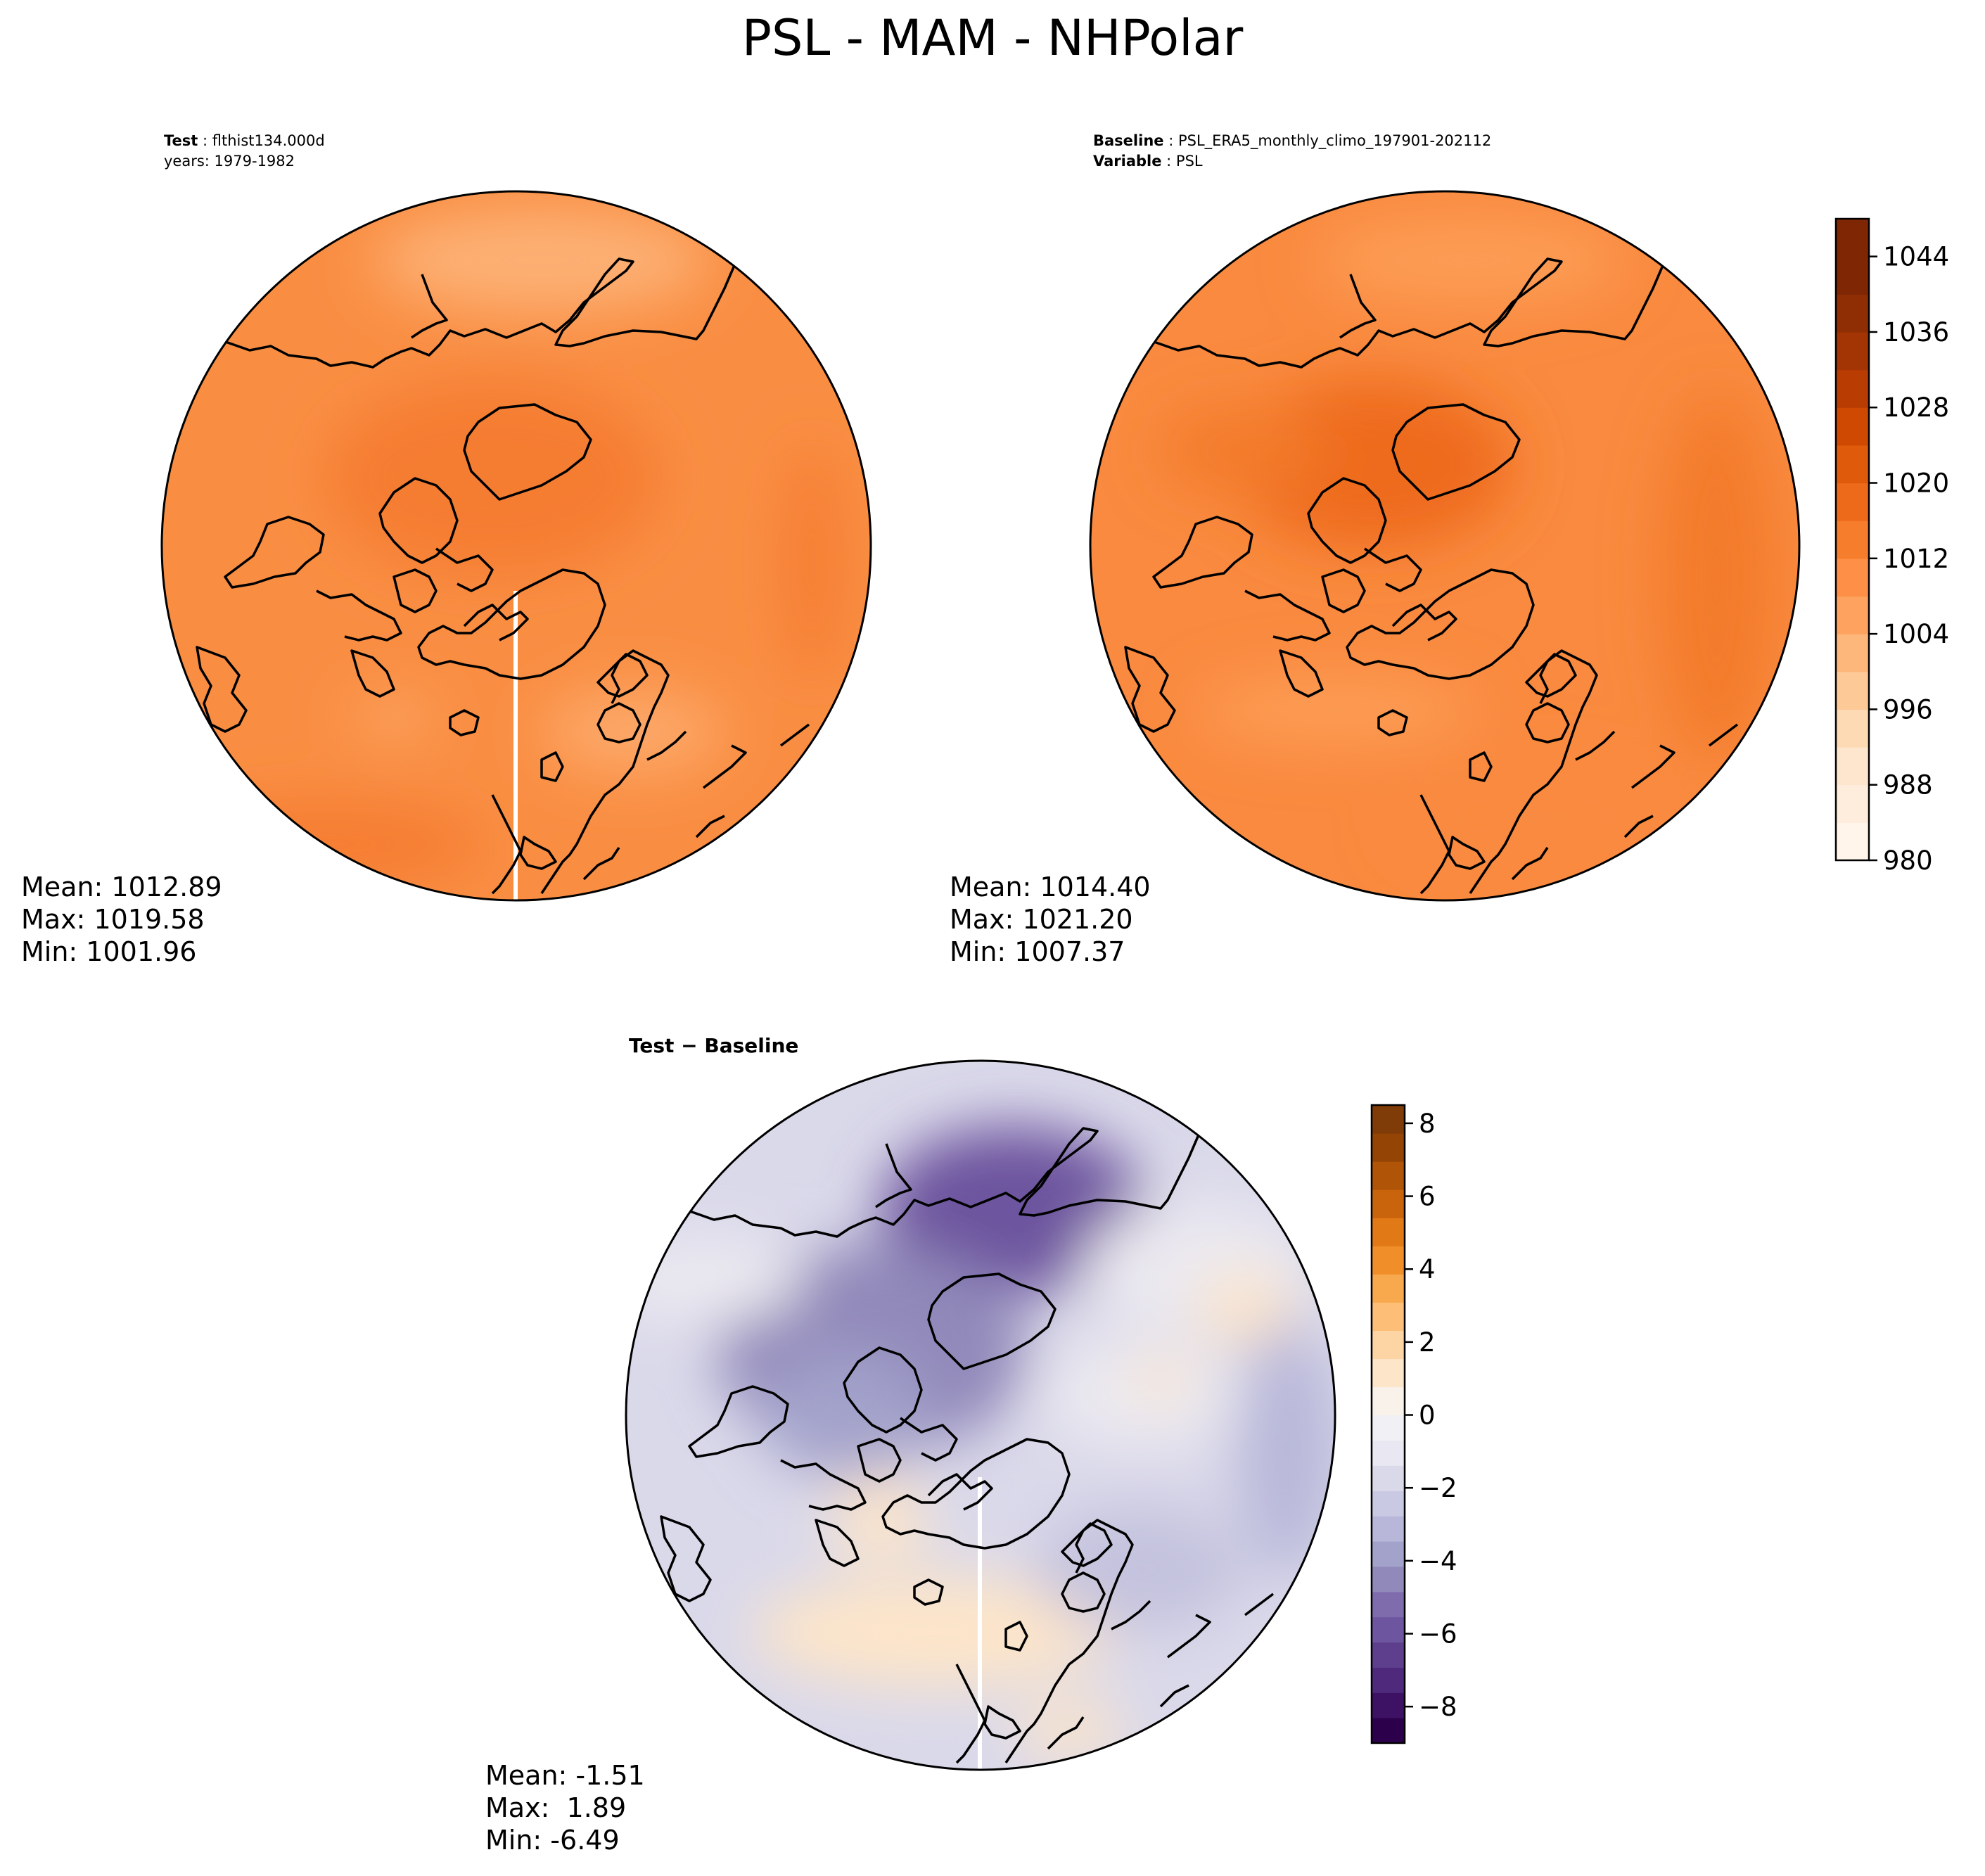  I want to click on colorbar-diff-tick-label: 6, so click(1427, 1197).